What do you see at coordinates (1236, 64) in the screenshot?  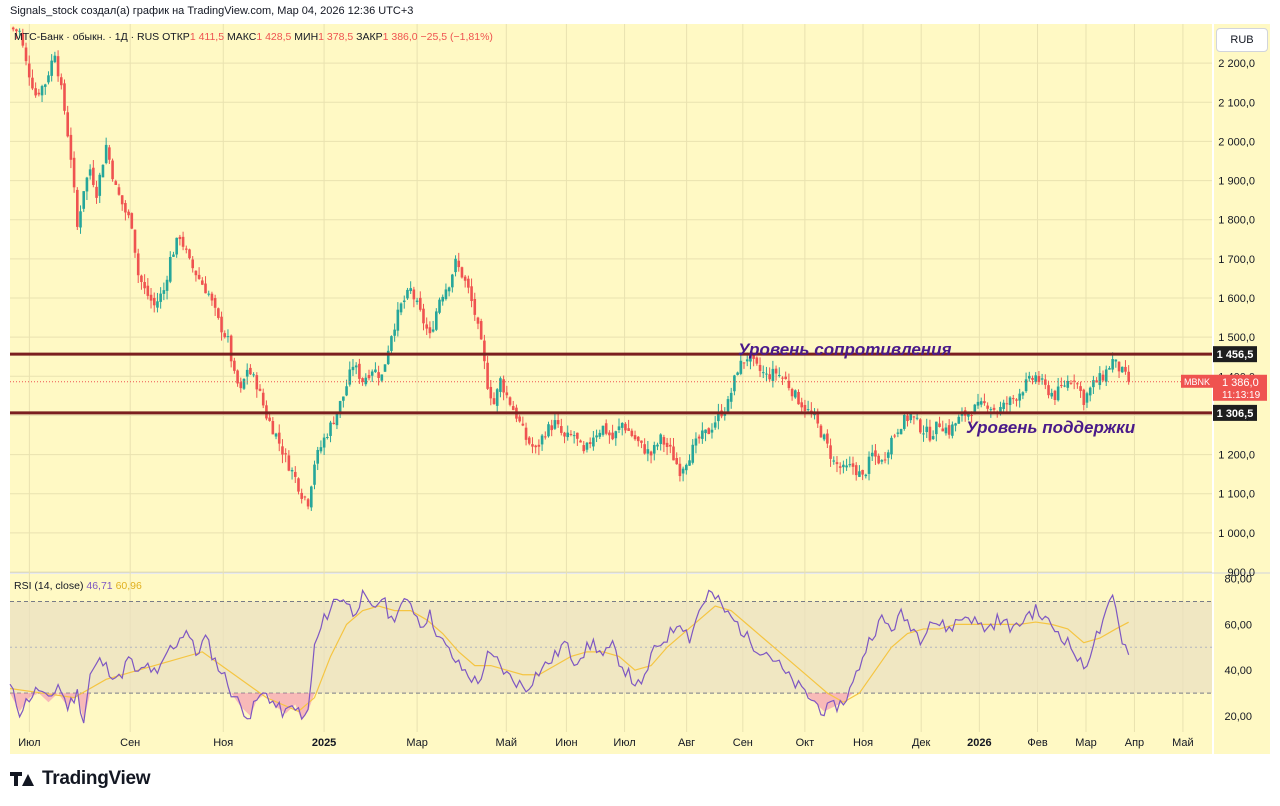 I see `y-tick-label: 2 200,0` at bounding box center [1236, 64].